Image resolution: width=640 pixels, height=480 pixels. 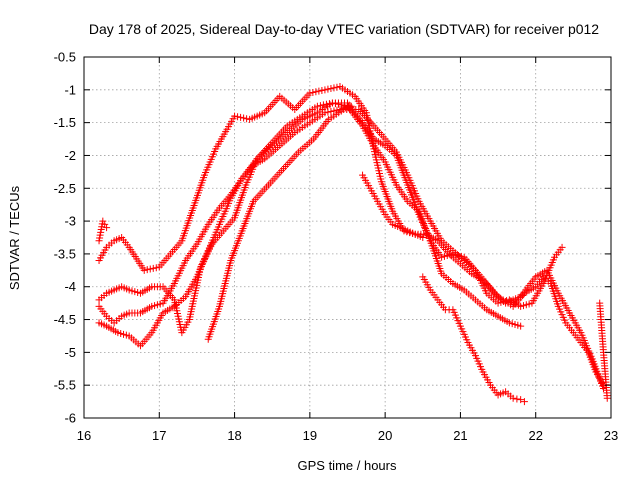 I want to click on y-tick-label: -5.5, so click(x=65, y=385).